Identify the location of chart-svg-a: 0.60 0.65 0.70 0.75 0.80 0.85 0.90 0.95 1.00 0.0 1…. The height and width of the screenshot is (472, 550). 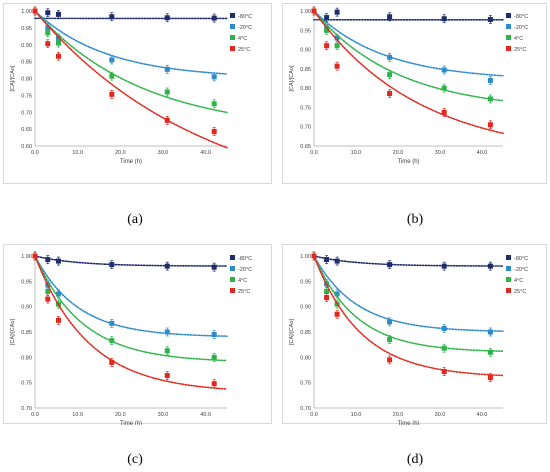
(131, 85).